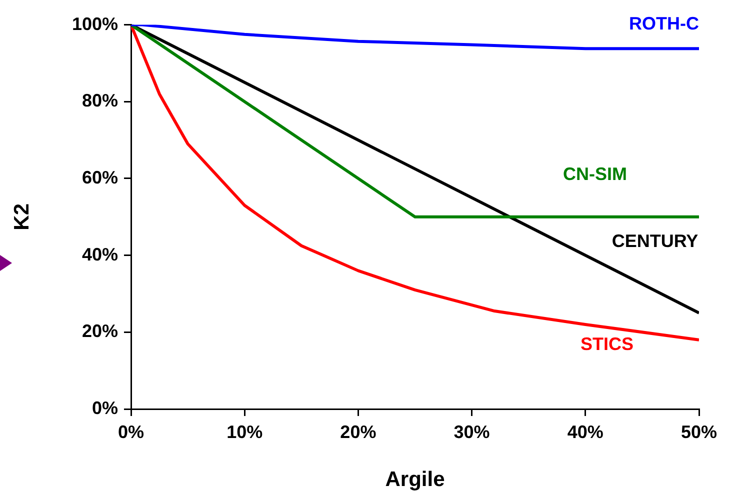  Describe the element at coordinates (22, 216) in the screenshot. I see `y-axis-title: K2` at that location.